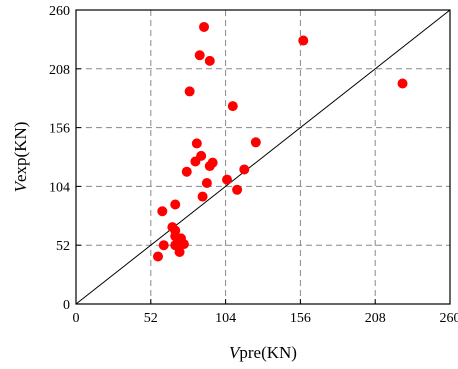  I want to click on x-tick-label: 156, so click(300, 318).